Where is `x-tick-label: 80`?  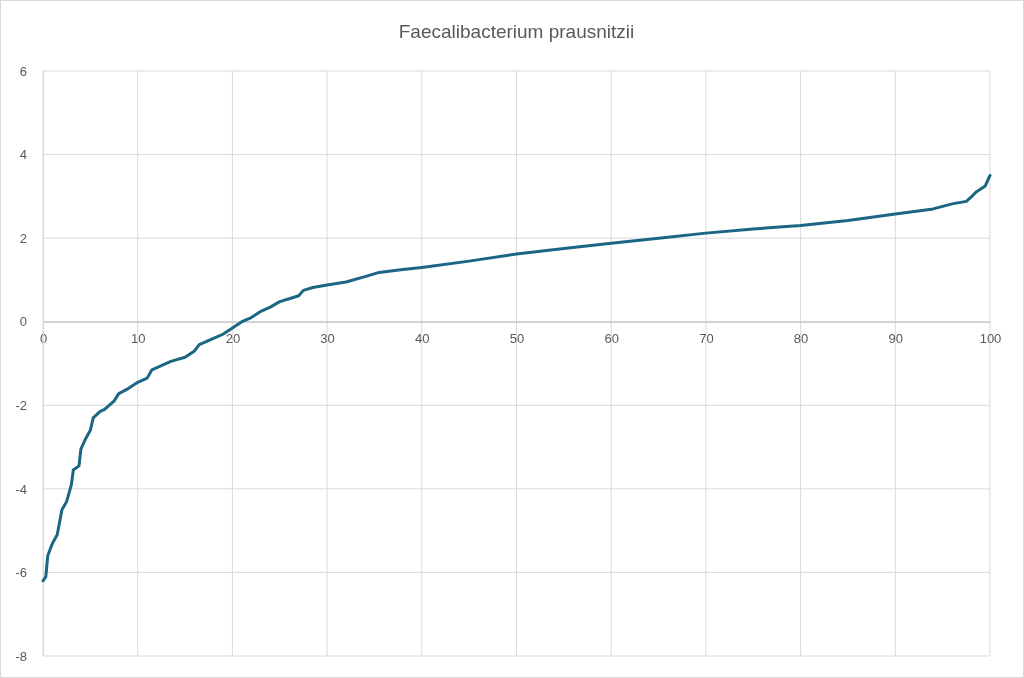 x-tick-label: 80 is located at coordinates (801, 338).